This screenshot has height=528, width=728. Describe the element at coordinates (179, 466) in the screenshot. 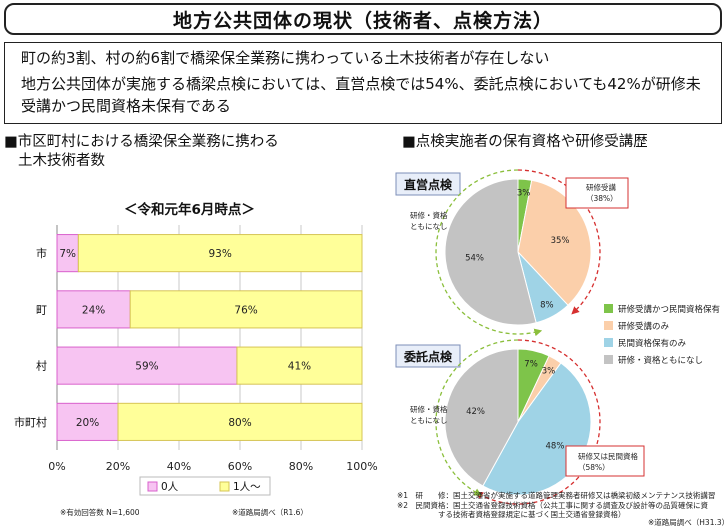

I see `x-tick-label: 40%` at that location.